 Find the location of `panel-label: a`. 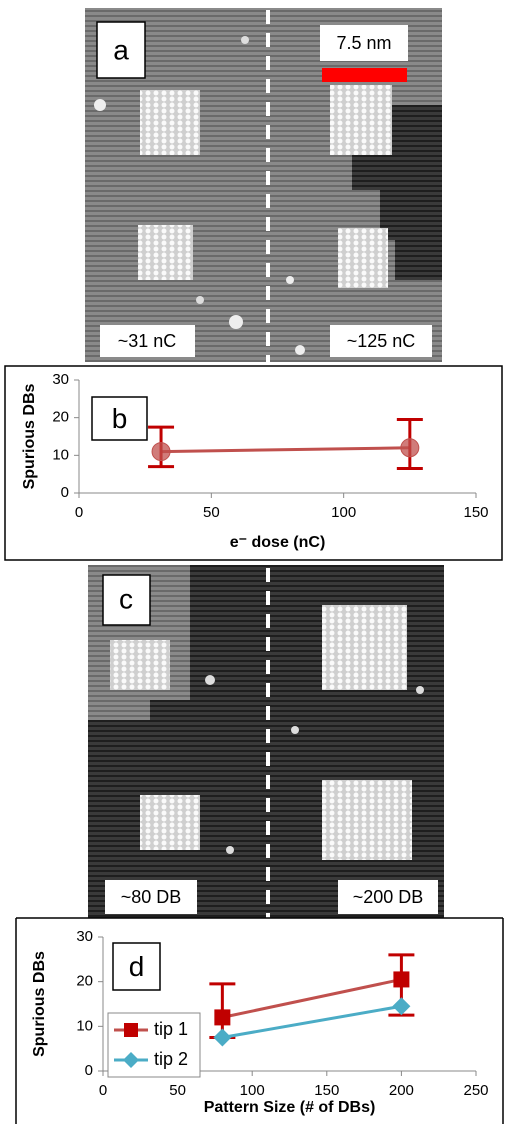

panel-label: a is located at coordinates (121, 49).